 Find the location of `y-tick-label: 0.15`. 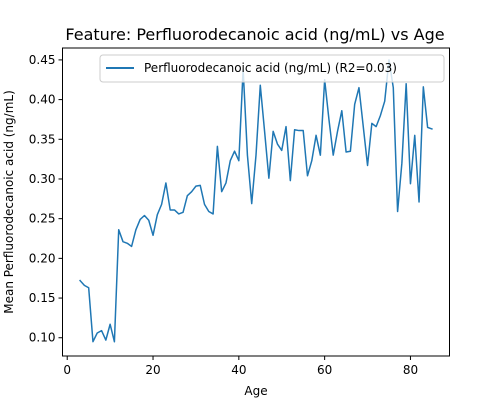

y-tick-label: 0.15 is located at coordinates (42, 298).